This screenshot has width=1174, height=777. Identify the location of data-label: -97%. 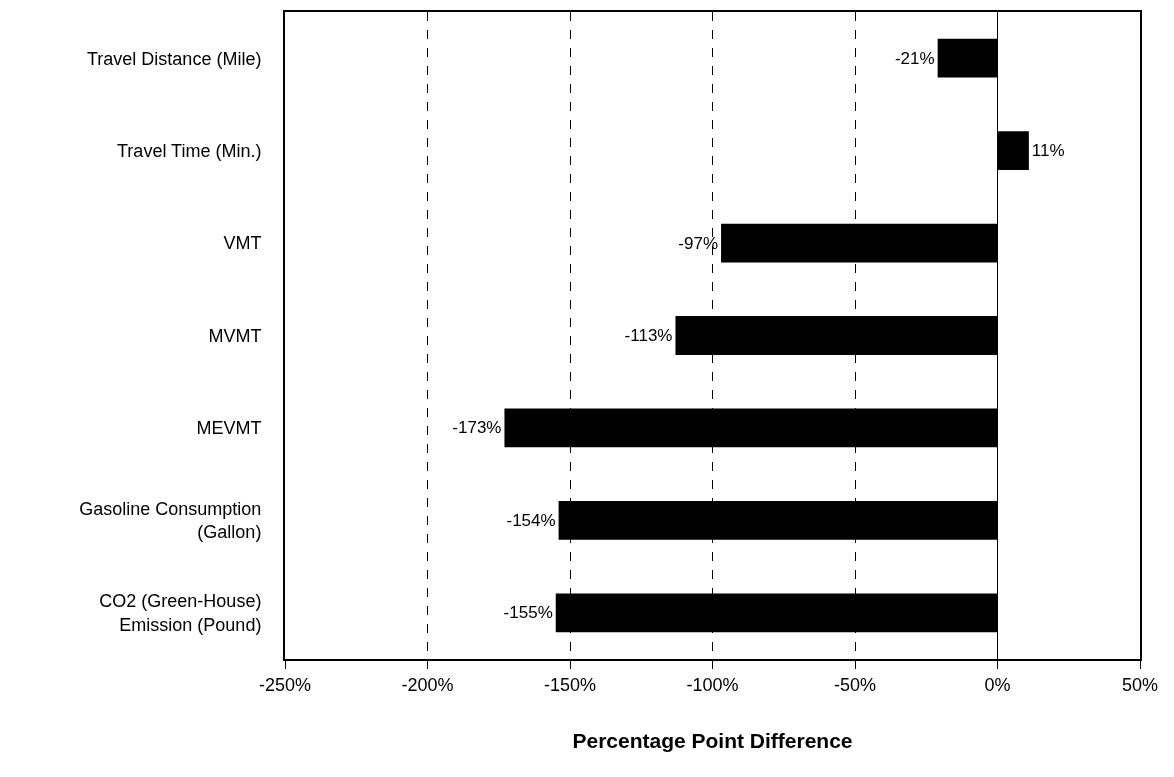
(698, 243).